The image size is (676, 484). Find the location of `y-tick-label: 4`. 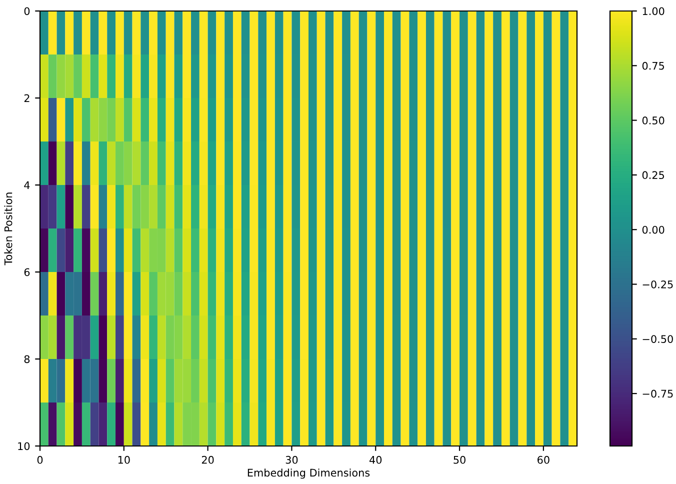

y-tick-label: 4 is located at coordinates (27, 185).